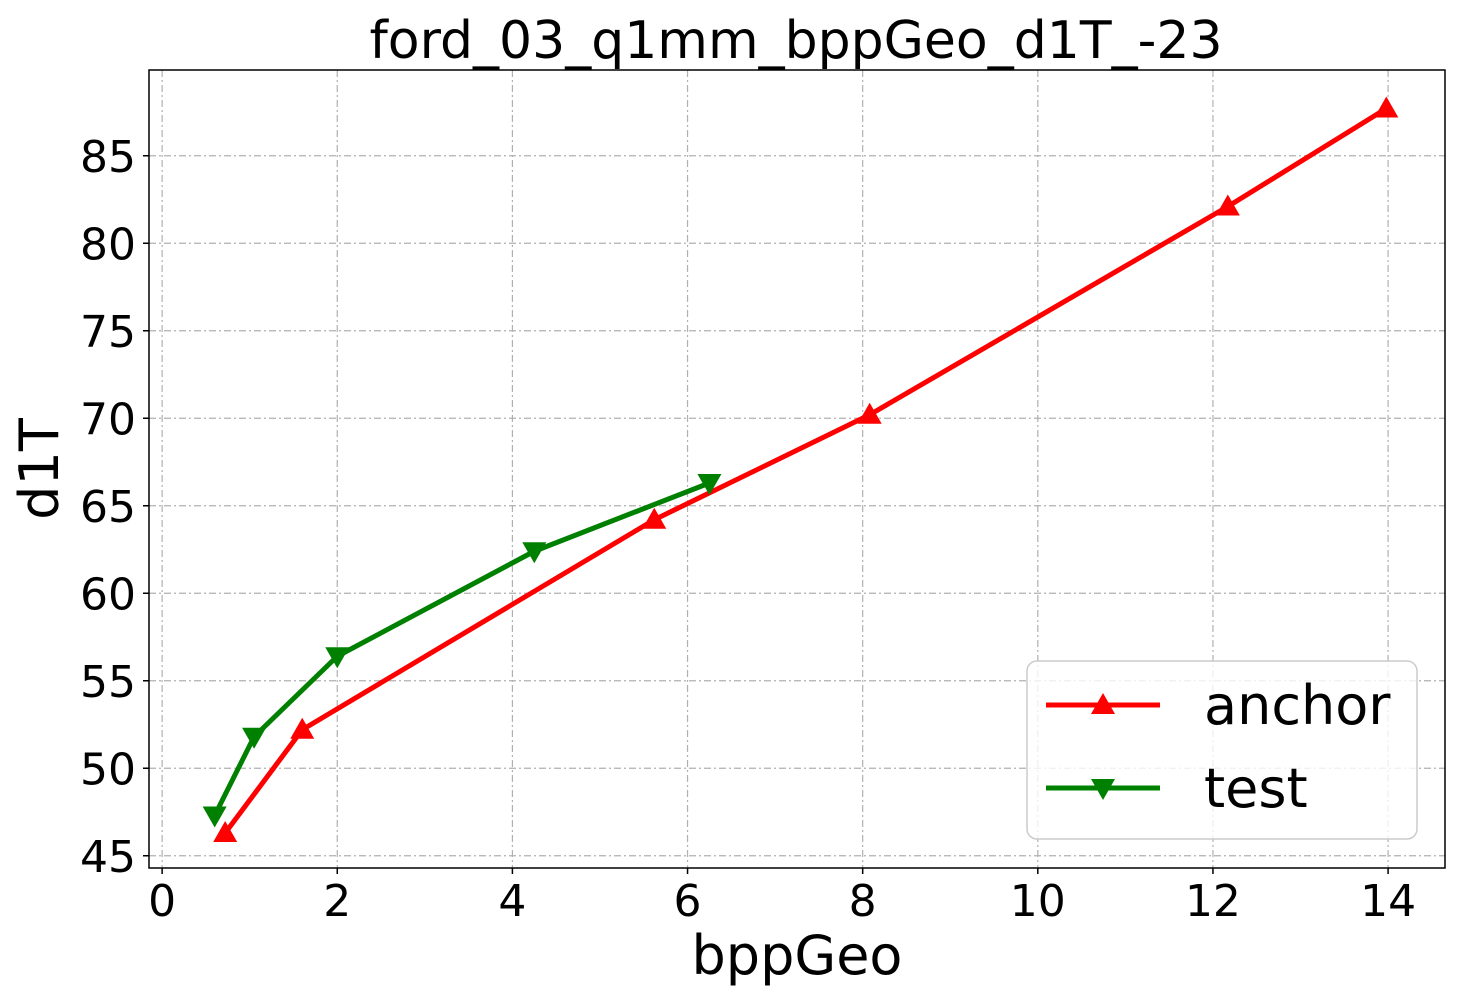  What do you see at coordinates (1038, 901) in the screenshot?
I see `x-tick-label: 10` at bounding box center [1038, 901].